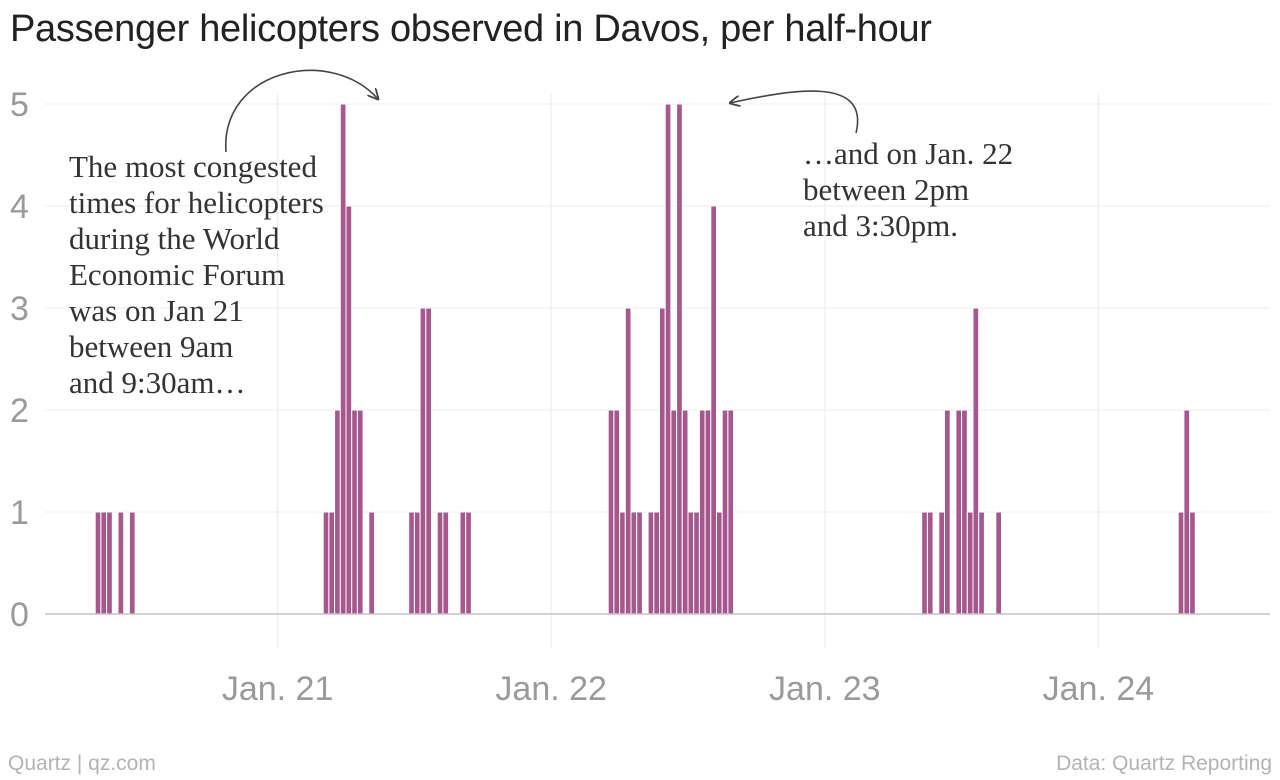  Describe the element at coordinates (794, 112) in the screenshot. I see `annotation-arrow-jan22` at that location.